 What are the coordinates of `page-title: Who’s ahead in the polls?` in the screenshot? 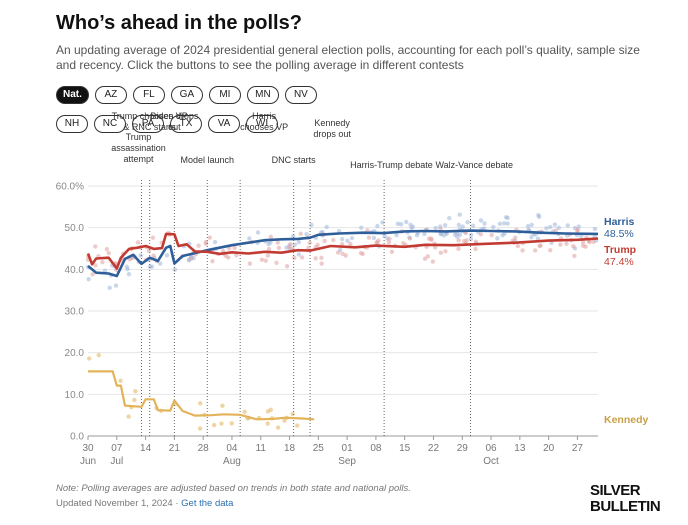 It's located at (179, 23).